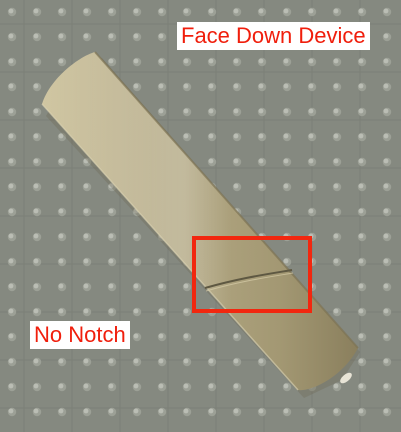 The width and height of the screenshot is (401, 432). What do you see at coordinates (248, 279) in the screenshot?
I see `cap-seam-line` at bounding box center [248, 279].